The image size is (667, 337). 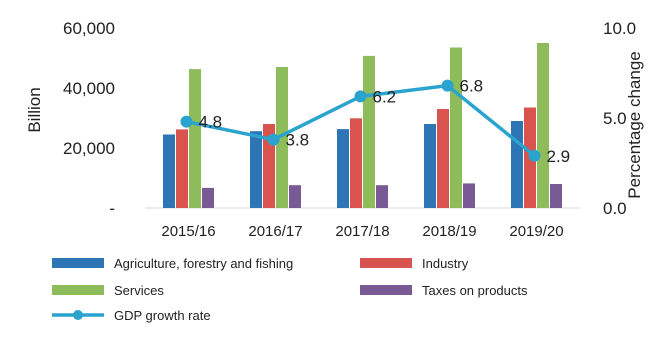 What do you see at coordinates (275, 231) in the screenshot?
I see `x-tick-label: 2016/17` at bounding box center [275, 231].